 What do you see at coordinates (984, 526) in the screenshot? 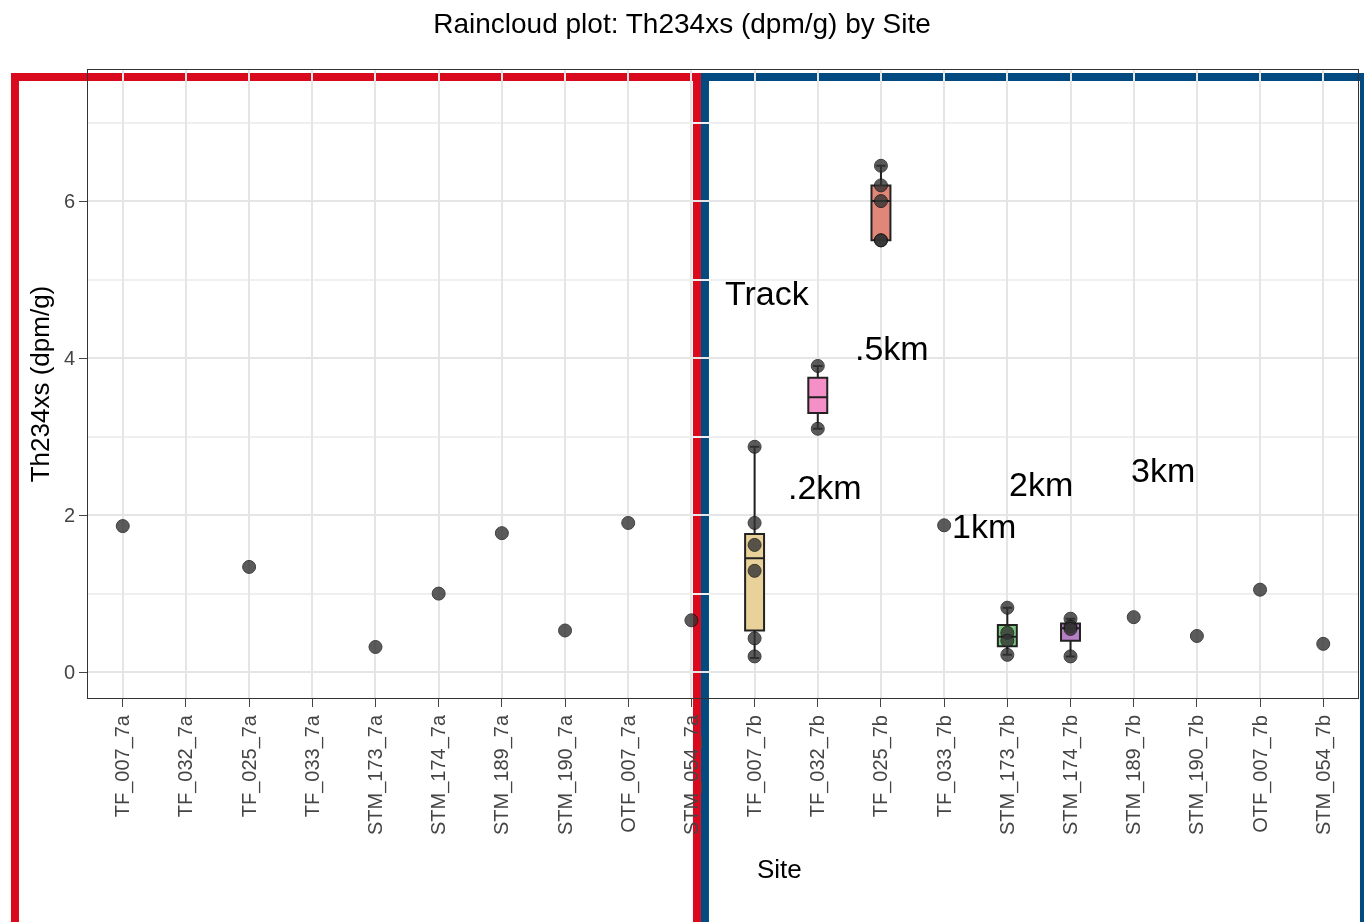
I see `annotation: 1km` at bounding box center [984, 526].